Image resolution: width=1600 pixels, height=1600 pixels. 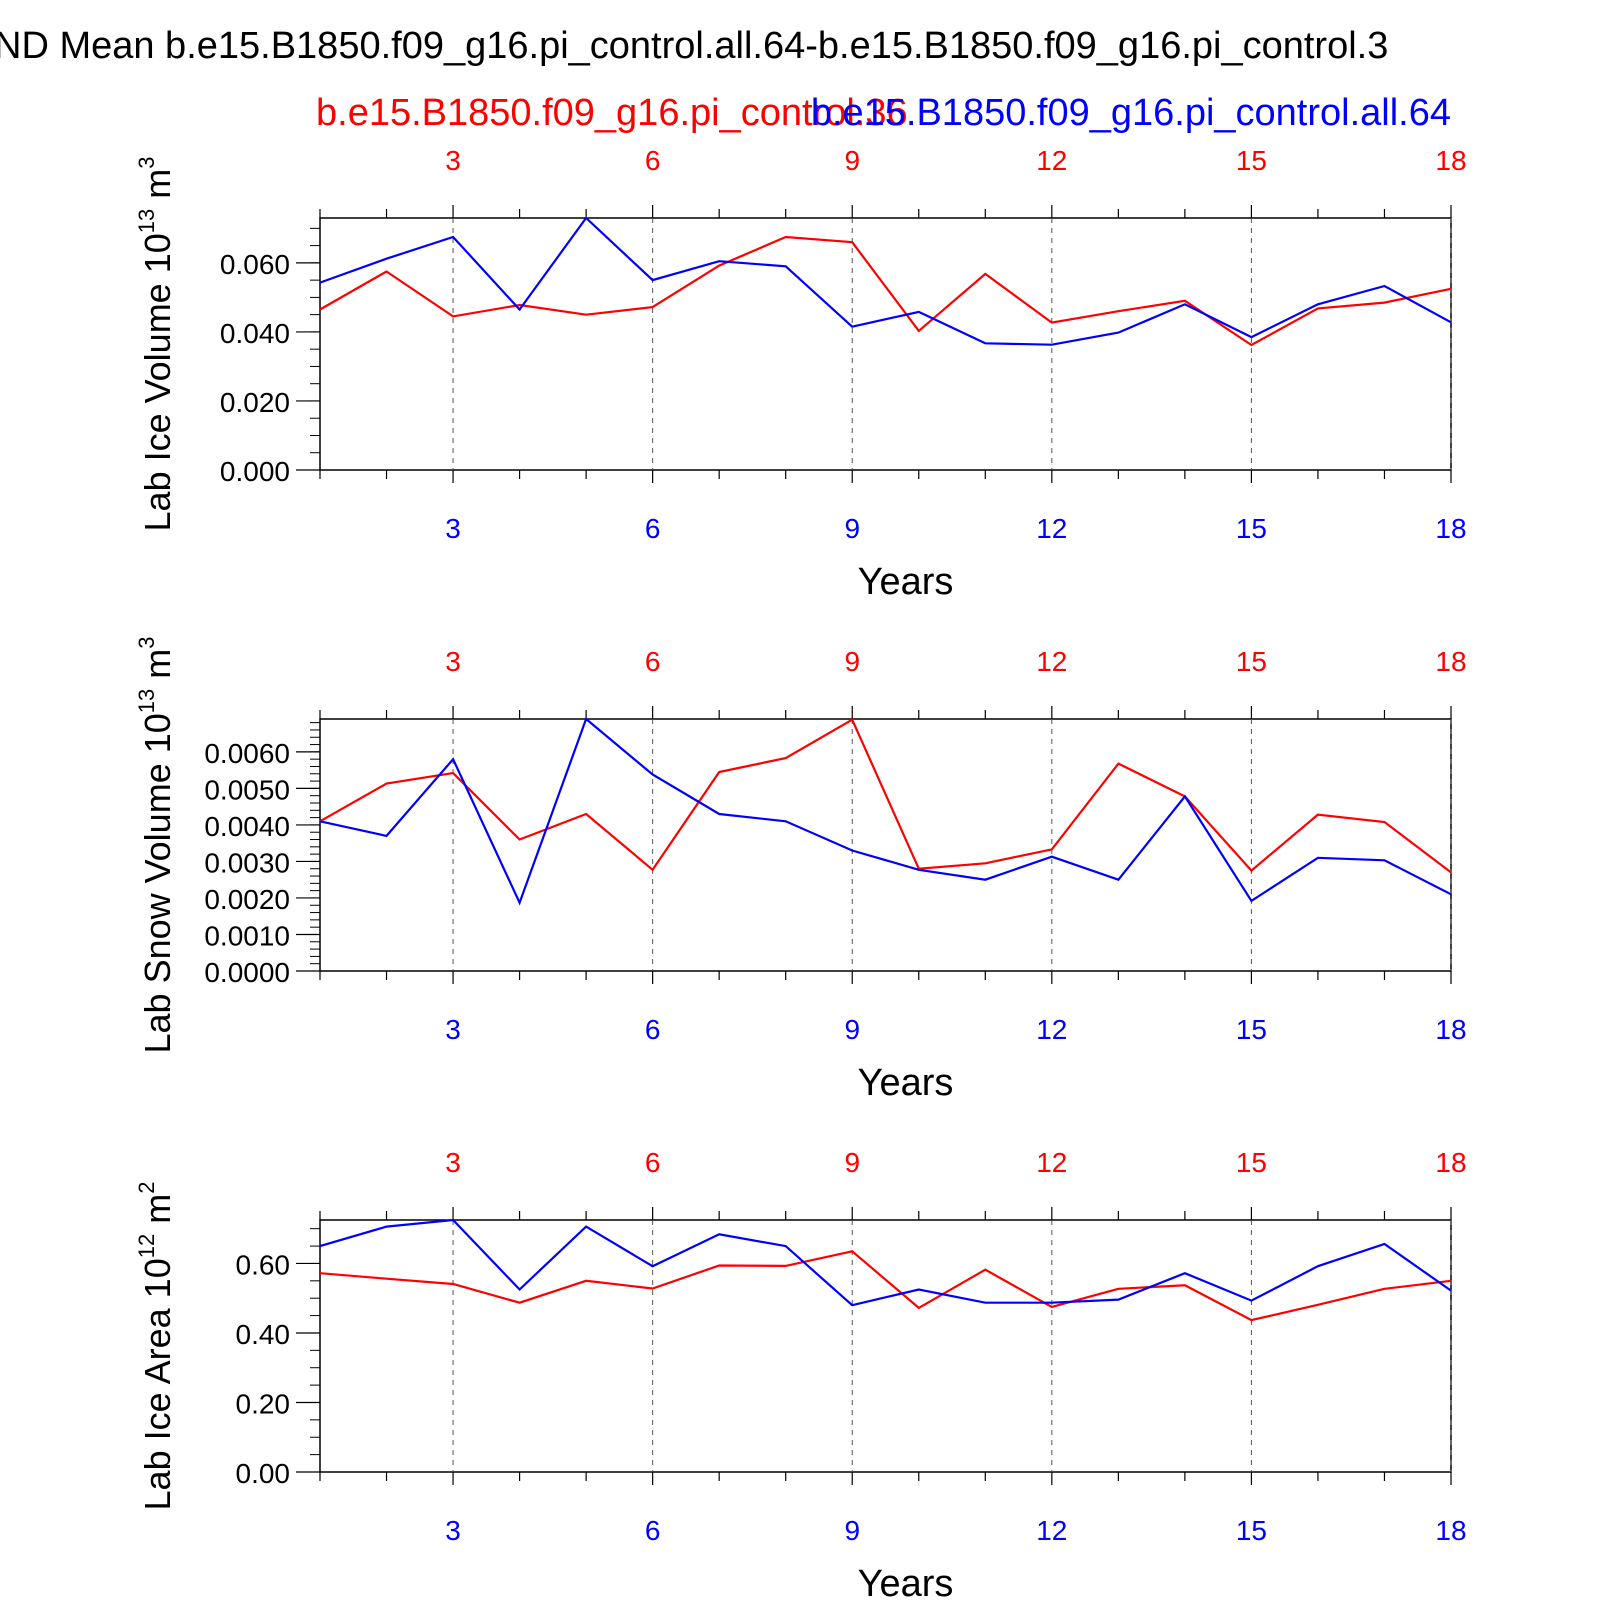 I want to click on y-axis-label: Lab Snow Volume 1013 m3, so click(x=156, y=845).